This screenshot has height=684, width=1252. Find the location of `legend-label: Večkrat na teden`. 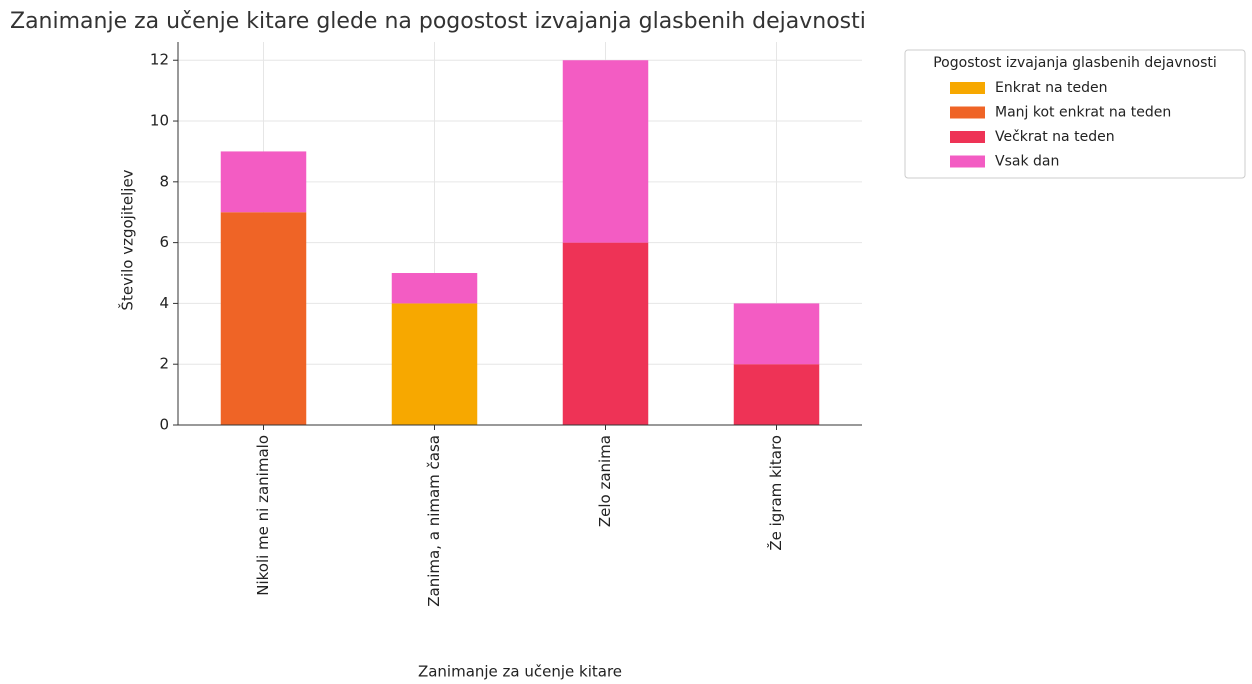

legend-label: Večkrat na teden is located at coordinates (1055, 137).